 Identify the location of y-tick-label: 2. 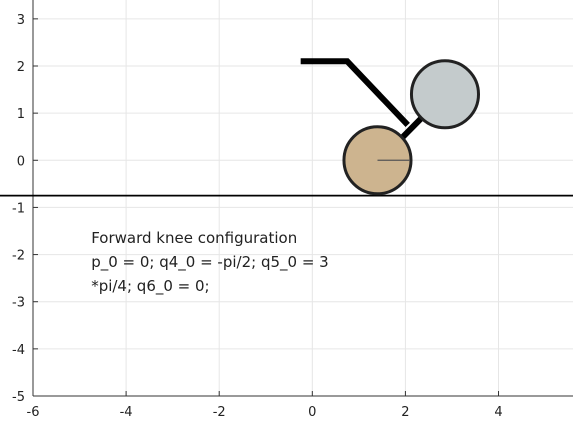
(21, 67).